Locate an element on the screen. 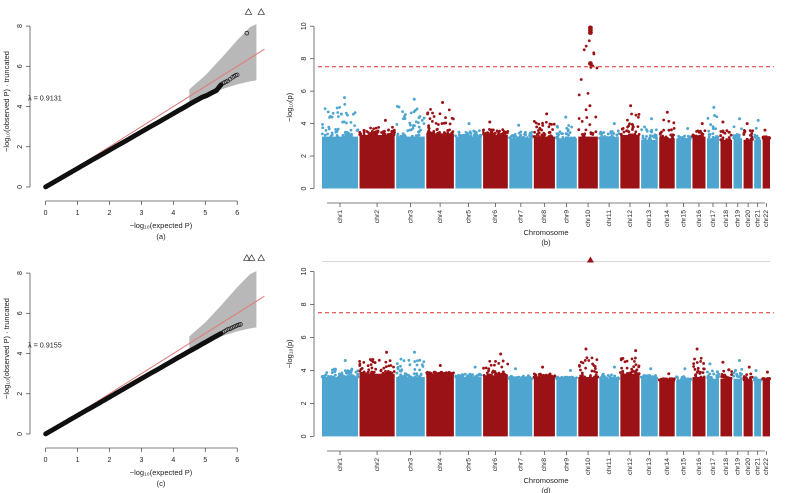 The image size is (792, 493). y-tick-label: 4 is located at coordinates (304, 124).